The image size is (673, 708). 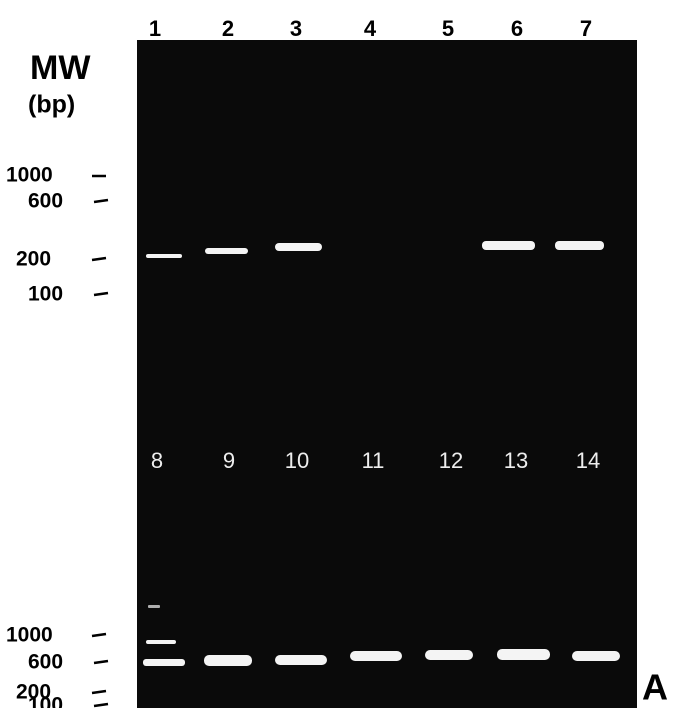 I want to click on lane-label: 9, so click(x=229, y=460).